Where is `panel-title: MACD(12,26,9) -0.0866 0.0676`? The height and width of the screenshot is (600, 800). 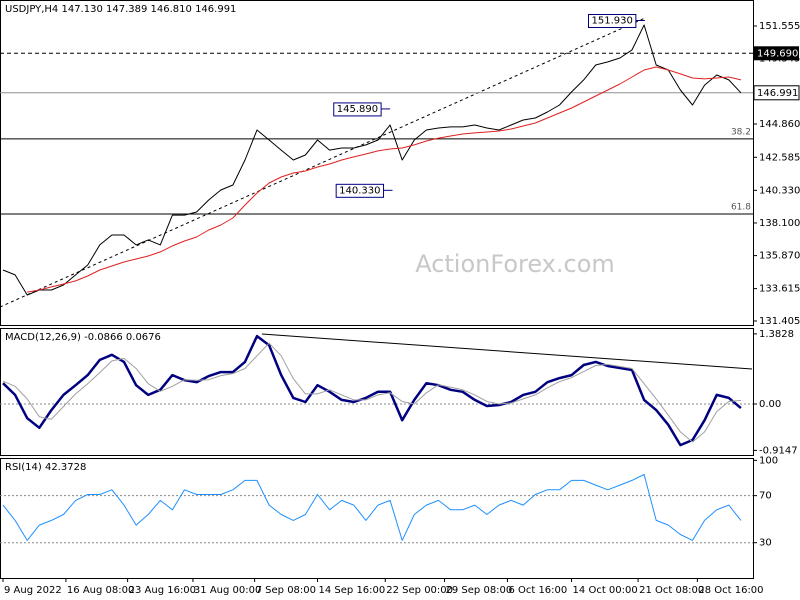
panel-title: MACD(12,26,9) -0.0866 0.0676 is located at coordinates (83, 337).